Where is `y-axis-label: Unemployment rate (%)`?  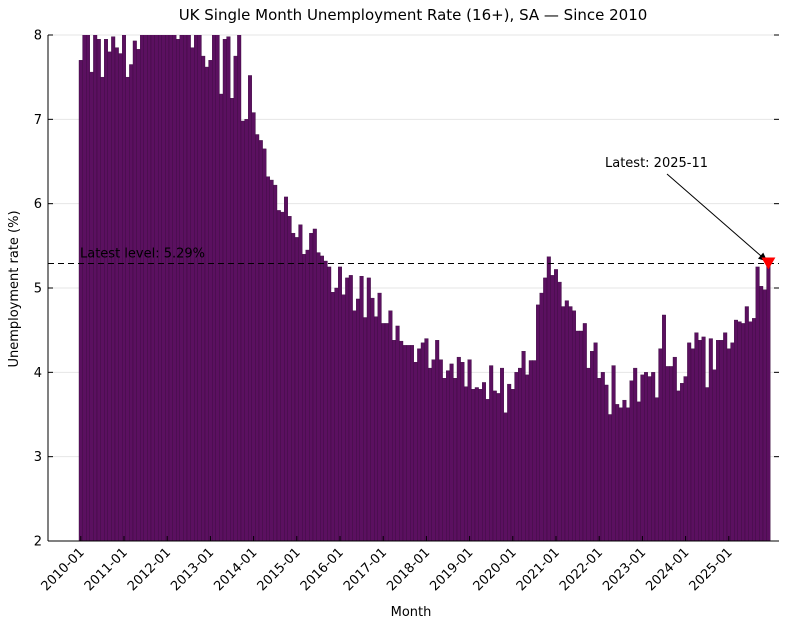 y-axis-label: Unemployment rate (%) is located at coordinates (14, 288).